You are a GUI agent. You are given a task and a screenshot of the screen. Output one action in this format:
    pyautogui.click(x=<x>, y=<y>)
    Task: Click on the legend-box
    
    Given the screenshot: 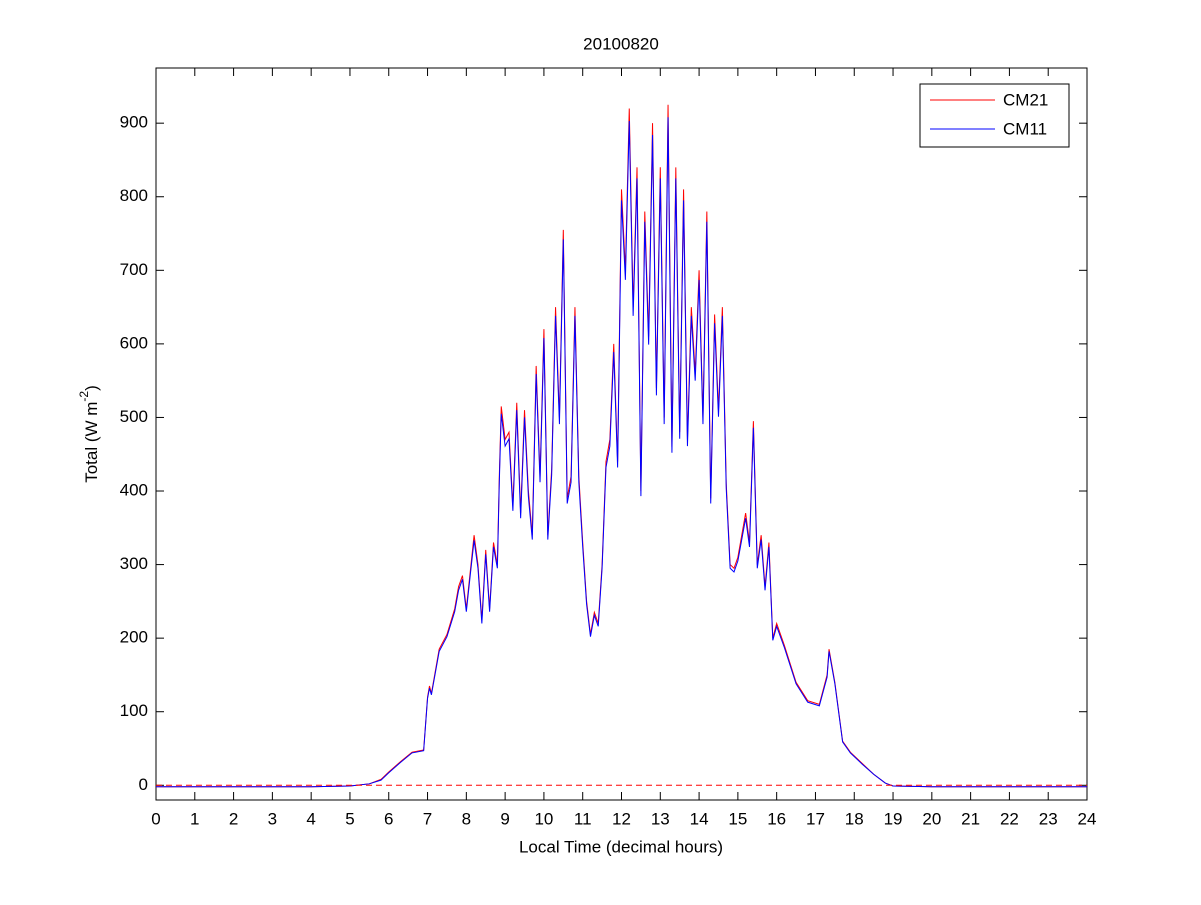 What is the action you would take?
    pyautogui.click(x=994, y=115)
    